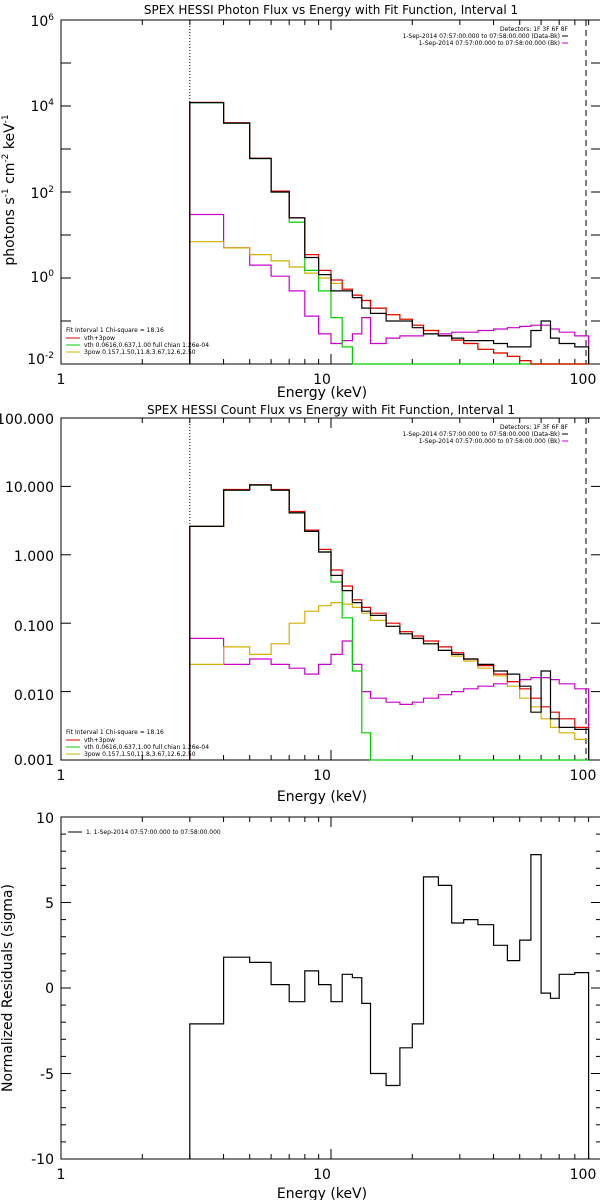 Image resolution: width=600 pixels, height=1200 pixels. I want to click on count-legend-fit: Fit Interval 1 Chi-square = 18.16, so click(115, 732).